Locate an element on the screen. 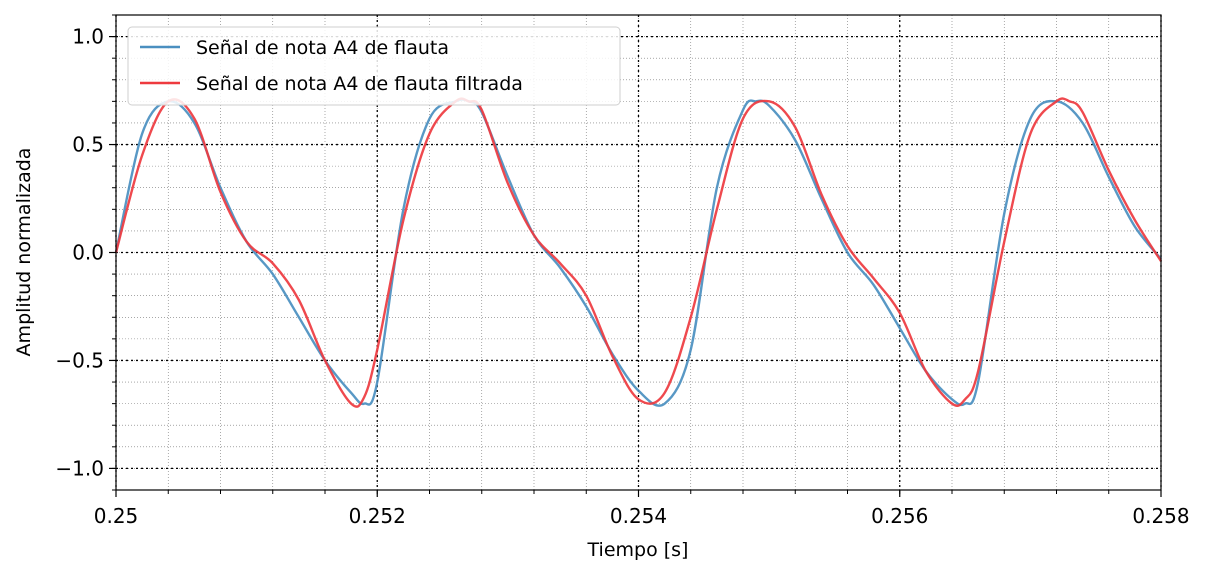  x-tick-label: 0.258 is located at coordinates (1160, 516).